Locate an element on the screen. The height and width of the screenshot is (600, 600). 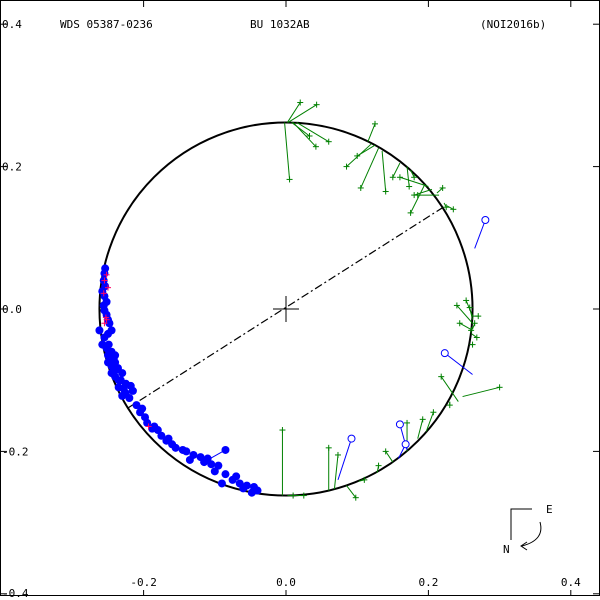
x-tick-label: 0.0 is located at coordinates (286, 582).